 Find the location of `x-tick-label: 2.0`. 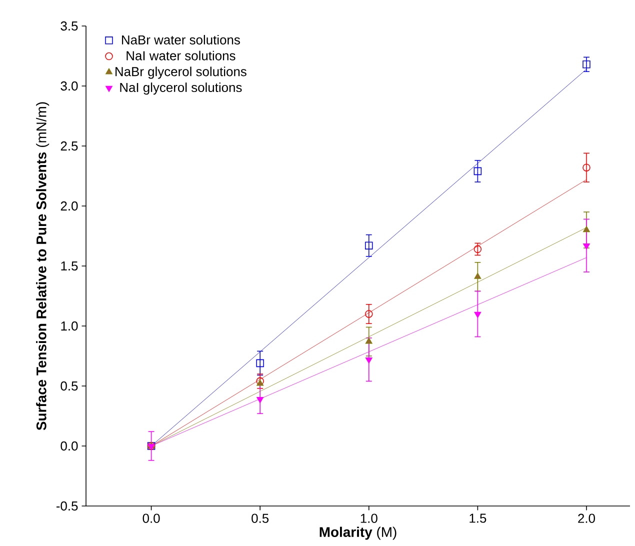

x-tick-label: 2.0 is located at coordinates (586, 518).